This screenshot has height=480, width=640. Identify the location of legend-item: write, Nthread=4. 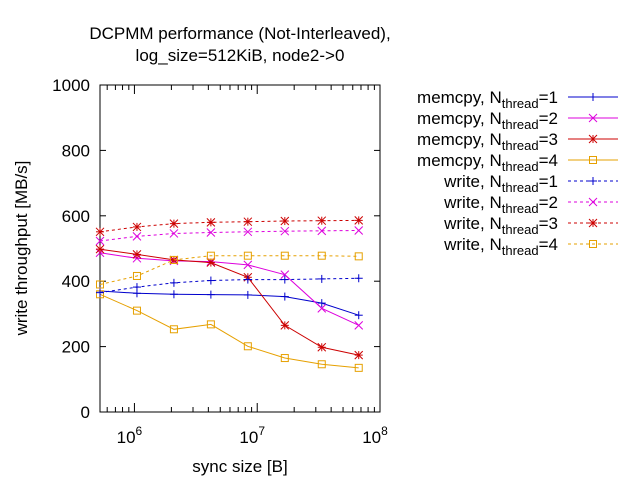
(530, 246).